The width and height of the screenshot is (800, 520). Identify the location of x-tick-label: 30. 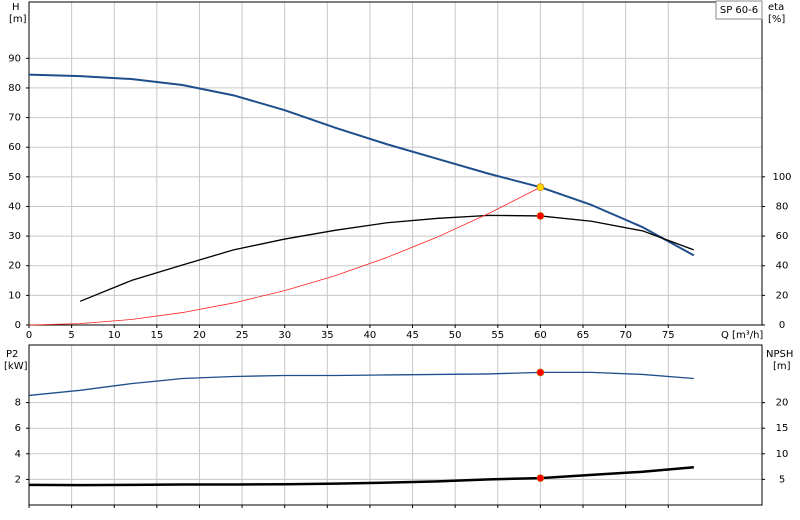
(284, 335).